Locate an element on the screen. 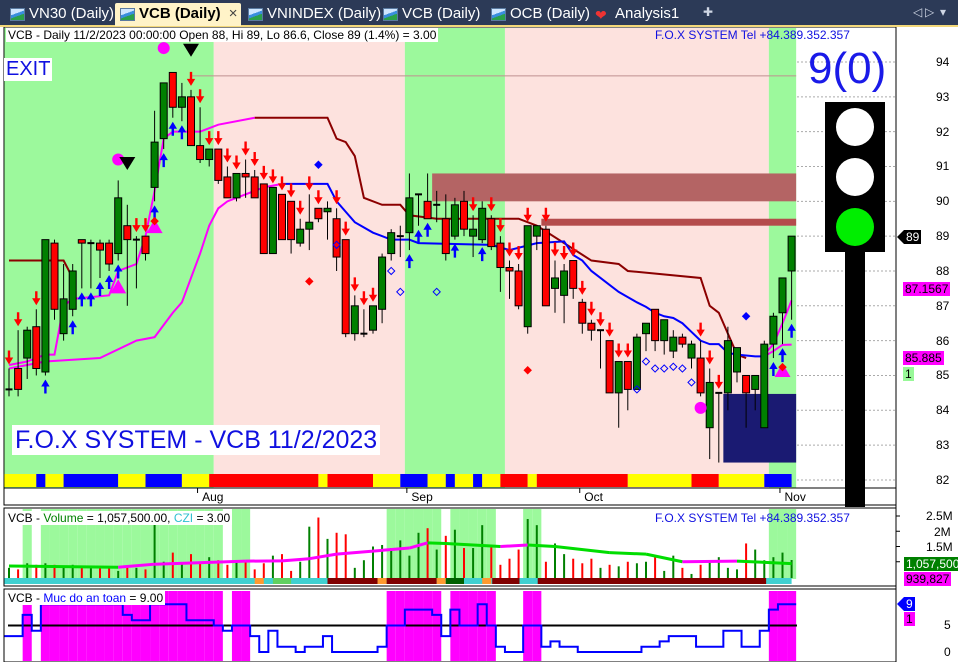  volume-header: VCB - Volume = 1,057,500.00, CZI = 3.00 is located at coordinates (119, 518).